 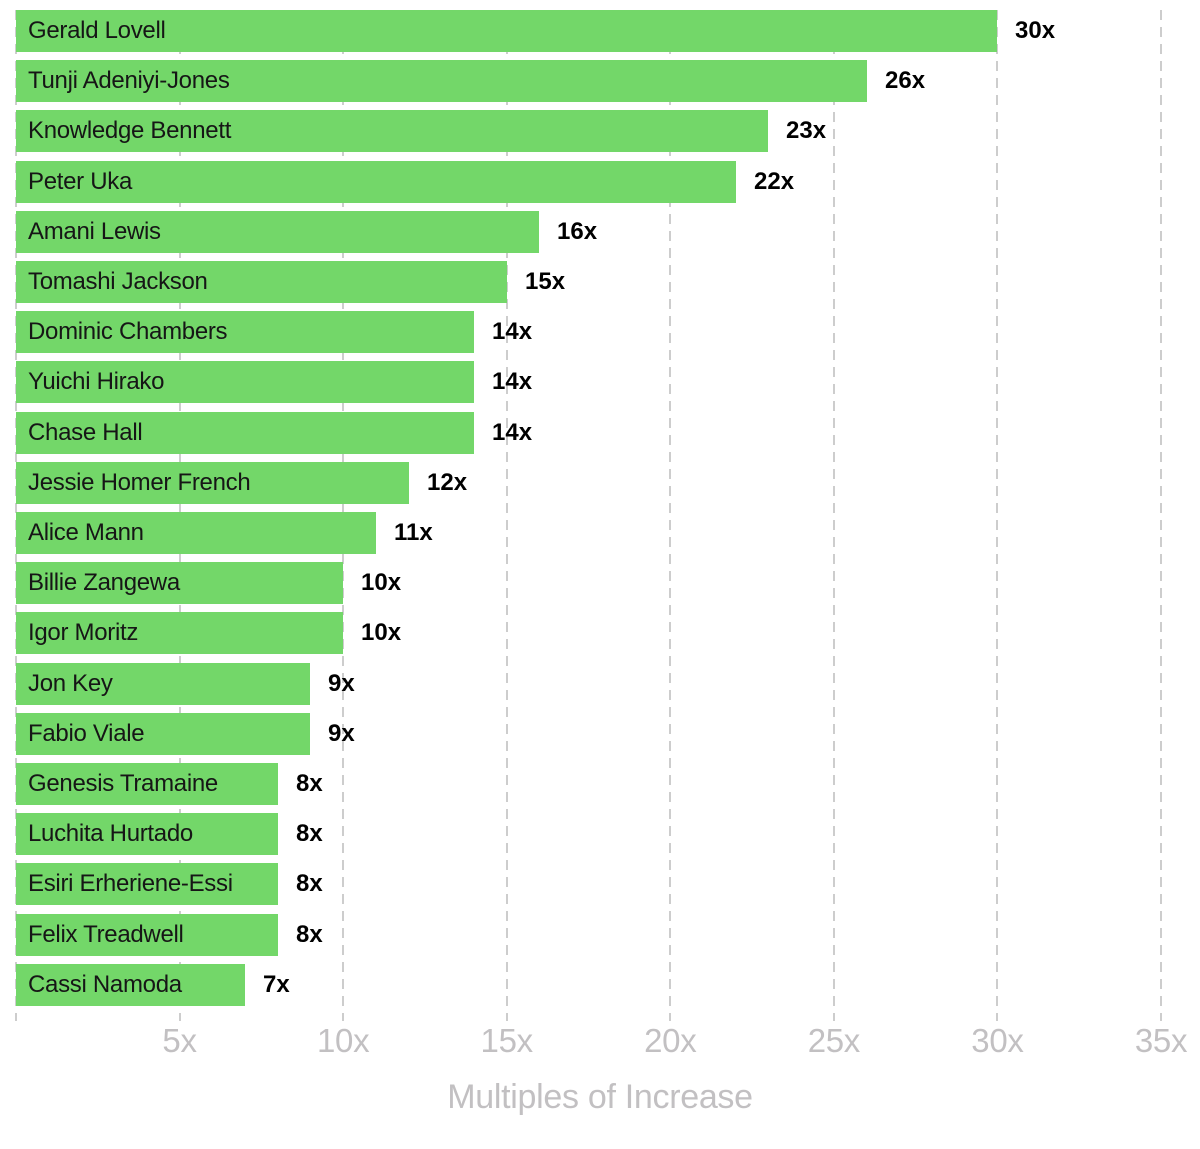 I want to click on artist-name-label: Tunji Adeniyi-Jones, so click(x=129, y=80).